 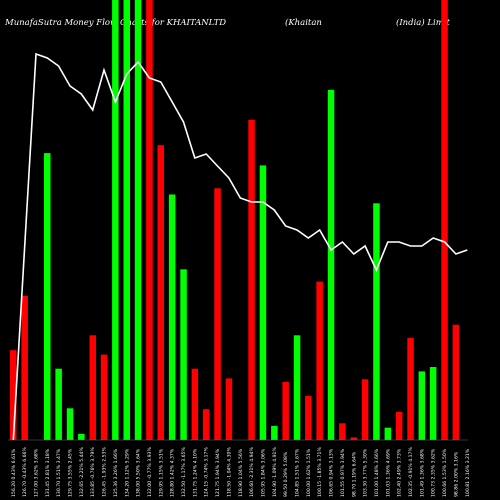 What do you see at coordinates (303, 23) in the screenshot?
I see `chart-title-mid: (Khaitan` at bounding box center [303, 23].